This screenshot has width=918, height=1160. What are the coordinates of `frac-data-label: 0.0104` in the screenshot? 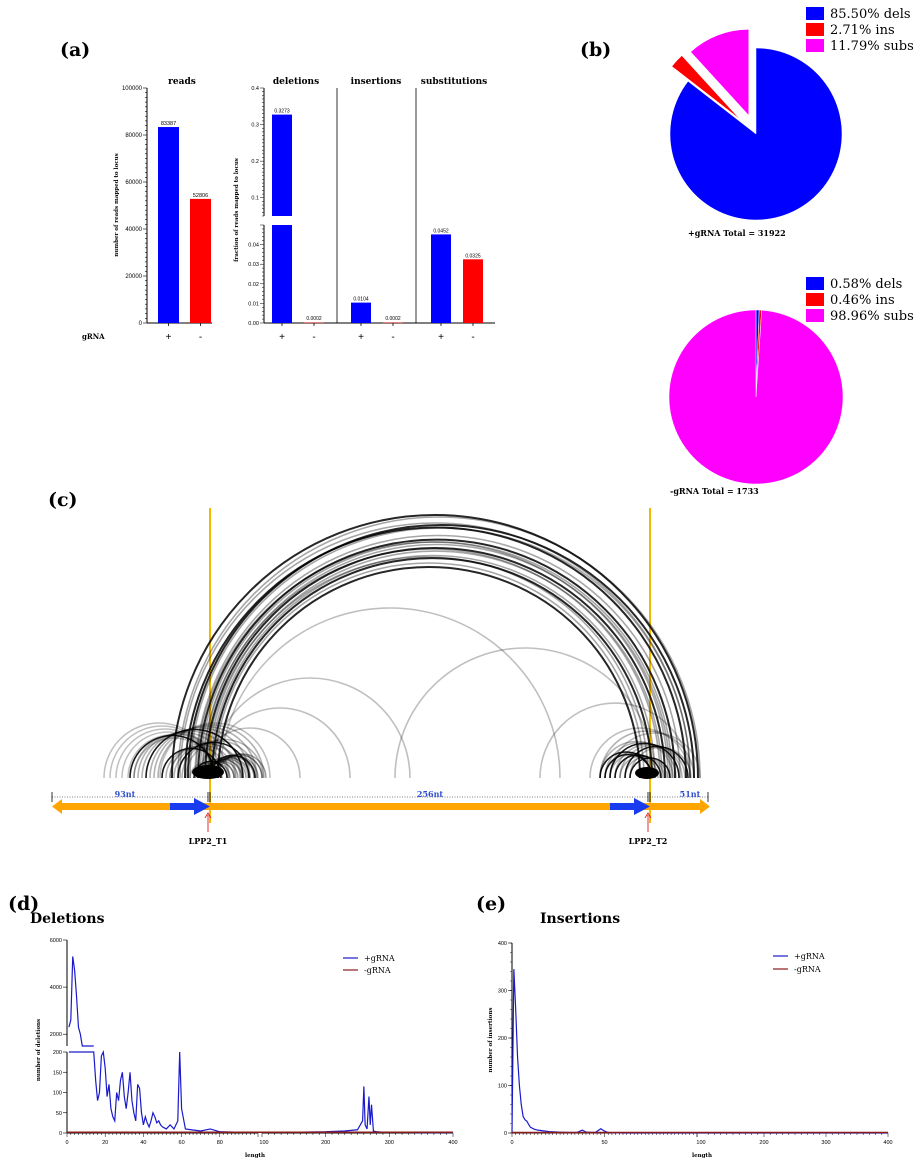 It's located at (361, 300).